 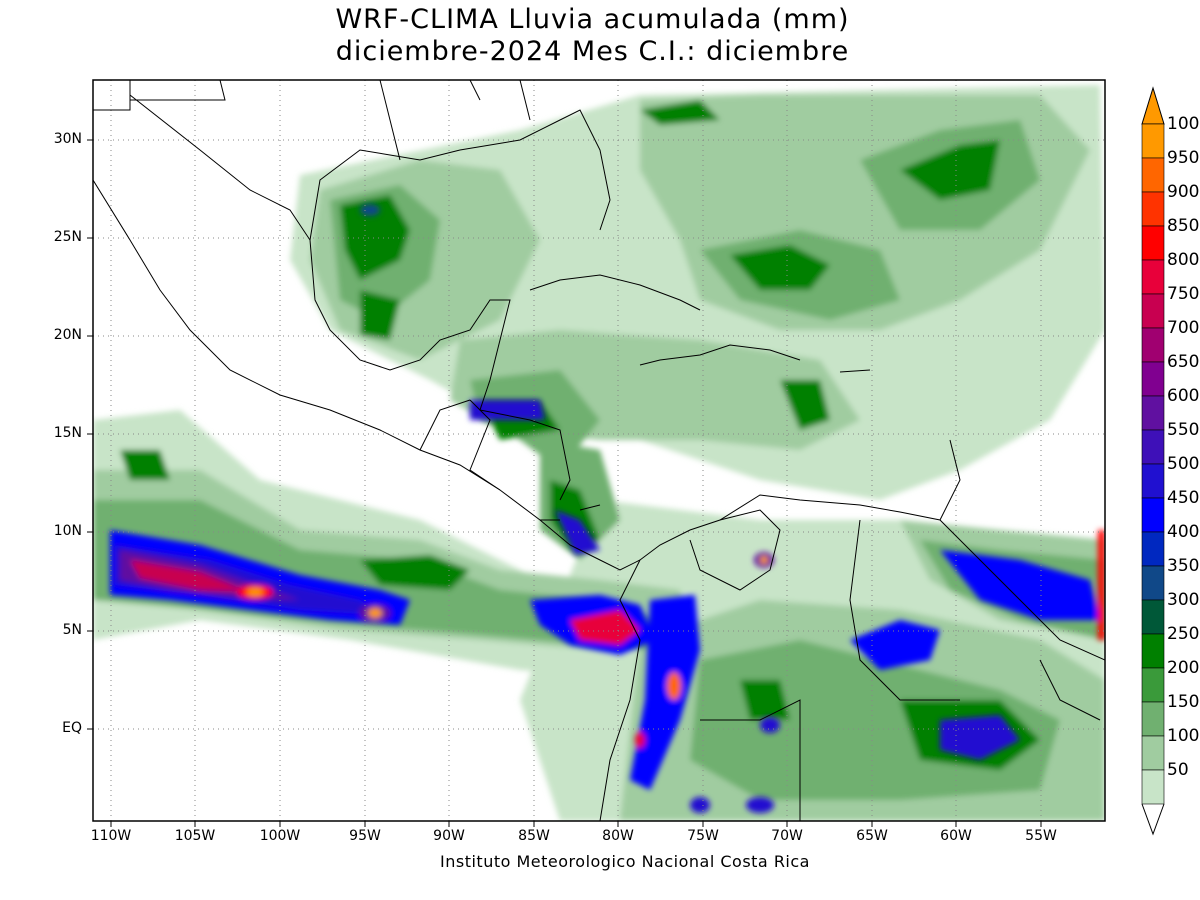 What do you see at coordinates (534, 836) in the screenshot?
I see `lon-label-85w: 85W` at bounding box center [534, 836].